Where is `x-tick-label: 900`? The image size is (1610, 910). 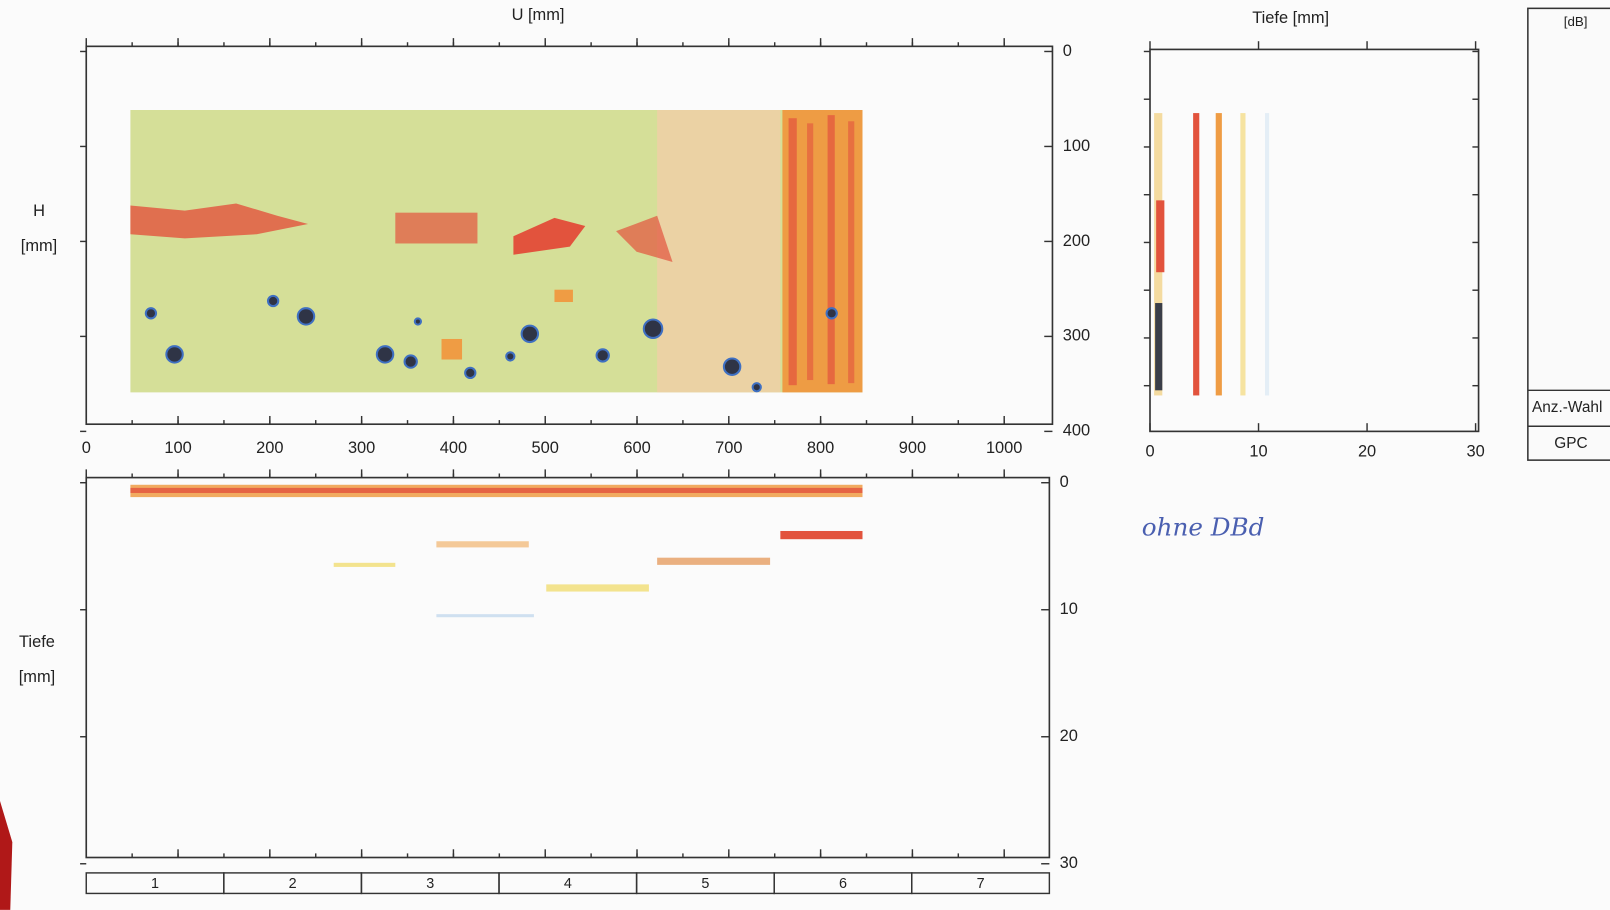
x-tick-label: 900 is located at coordinates (912, 448).